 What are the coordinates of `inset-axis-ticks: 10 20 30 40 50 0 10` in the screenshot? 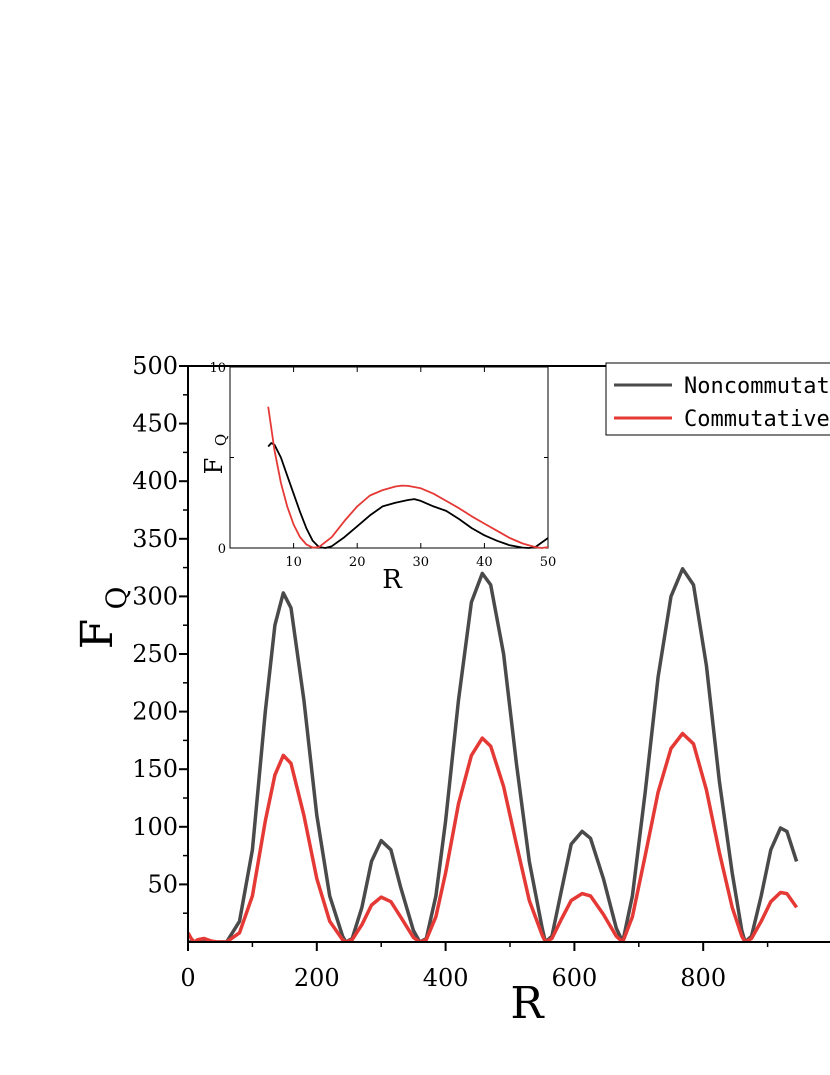 It's located at (382, 465).